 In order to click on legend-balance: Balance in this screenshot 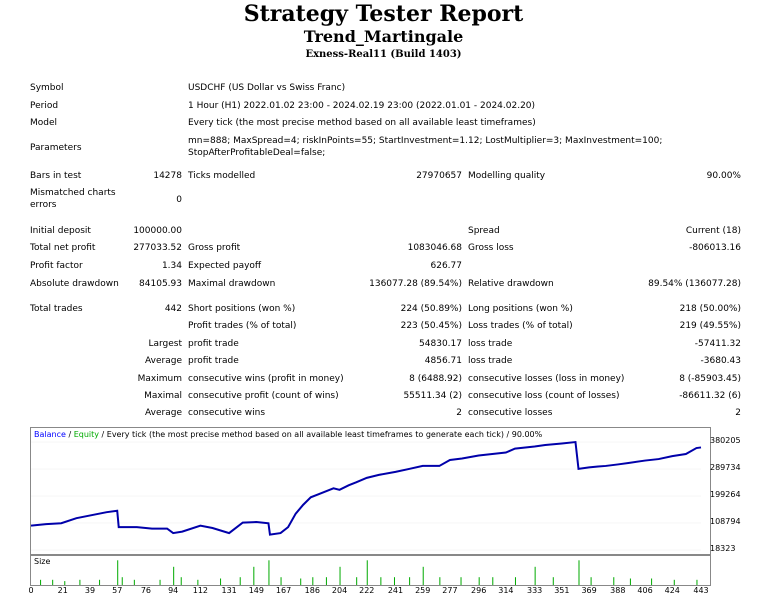, I will do `click(50, 434)`.